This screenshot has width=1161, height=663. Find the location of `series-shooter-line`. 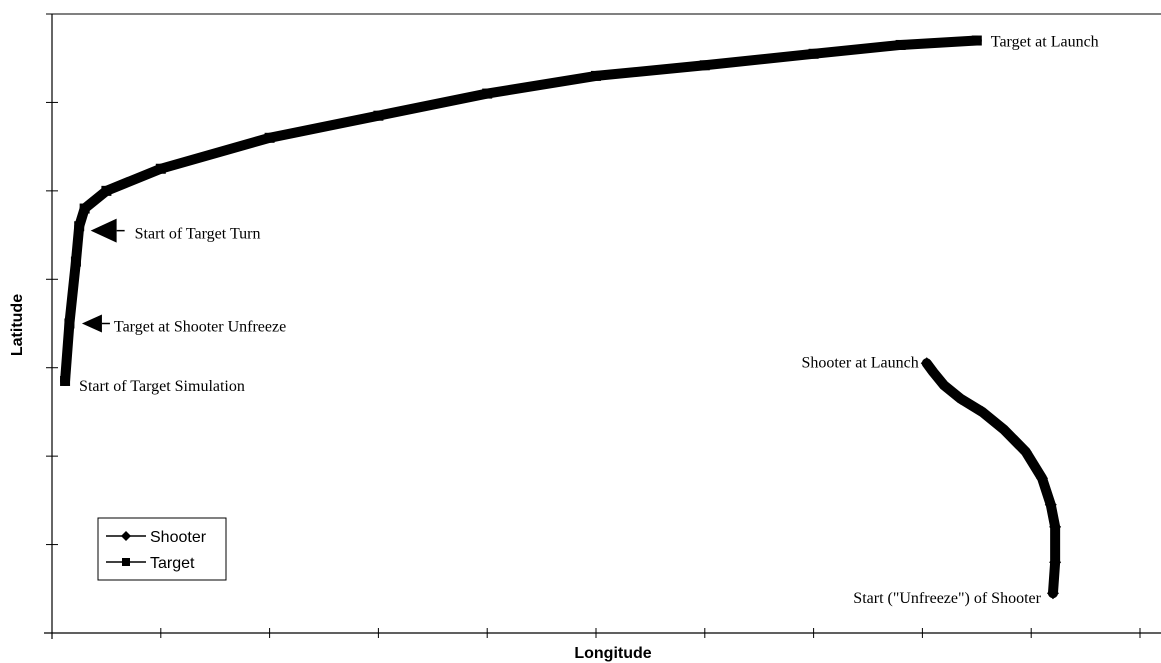

series-shooter-line is located at coordinates (991, 478).